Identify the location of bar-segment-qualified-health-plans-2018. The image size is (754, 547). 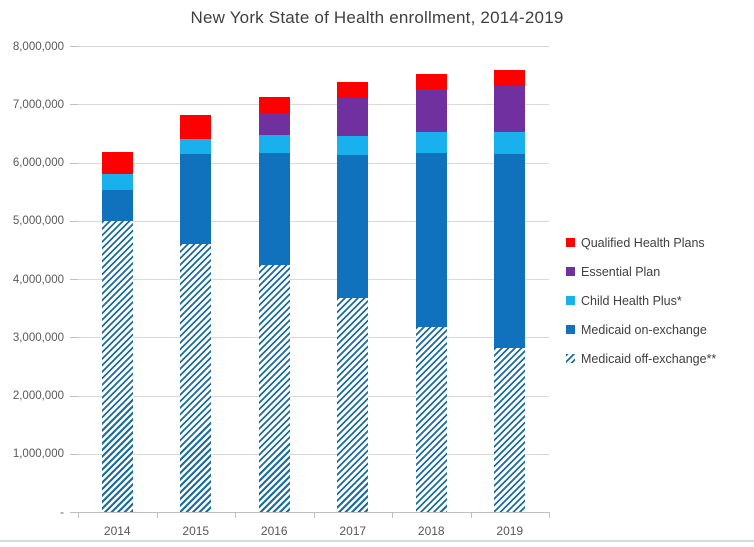
(431, 81).